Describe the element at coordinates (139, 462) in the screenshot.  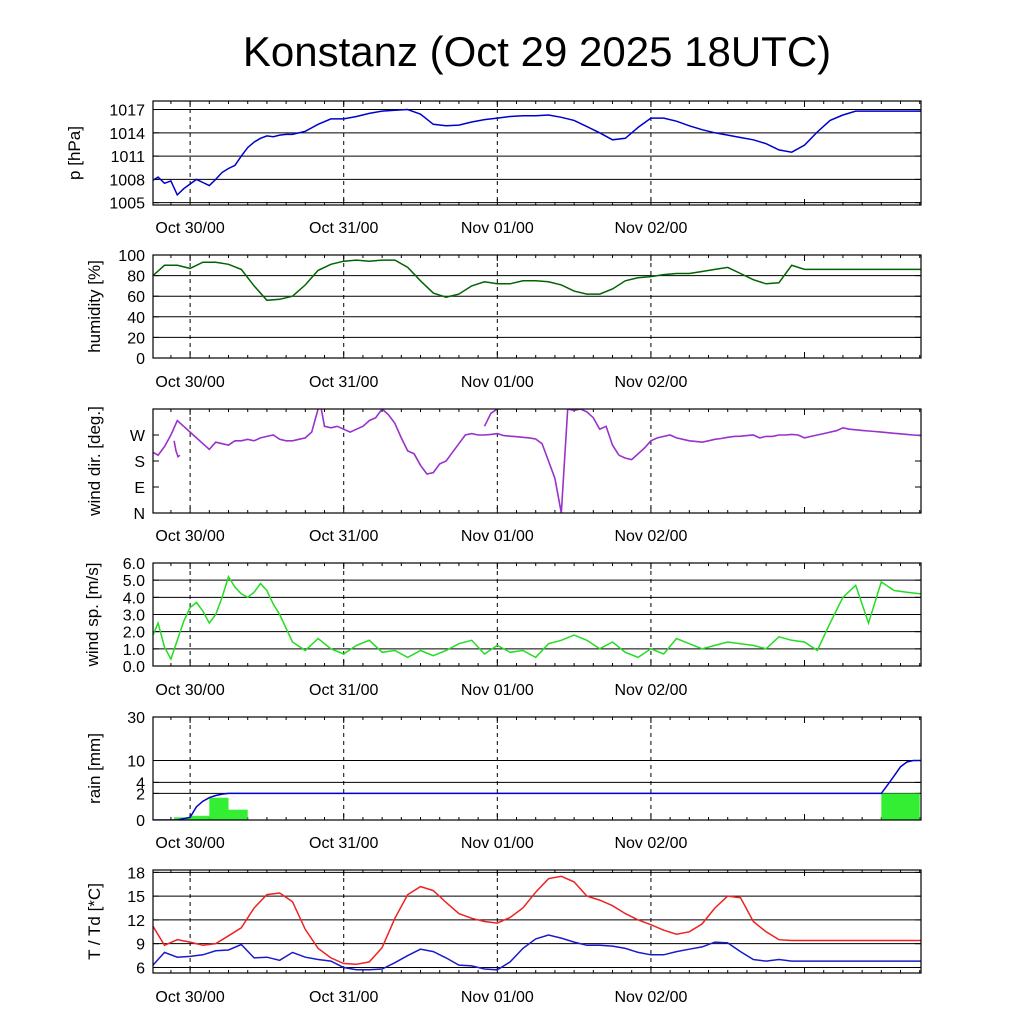
I see `y-tick-label: S` at that location.